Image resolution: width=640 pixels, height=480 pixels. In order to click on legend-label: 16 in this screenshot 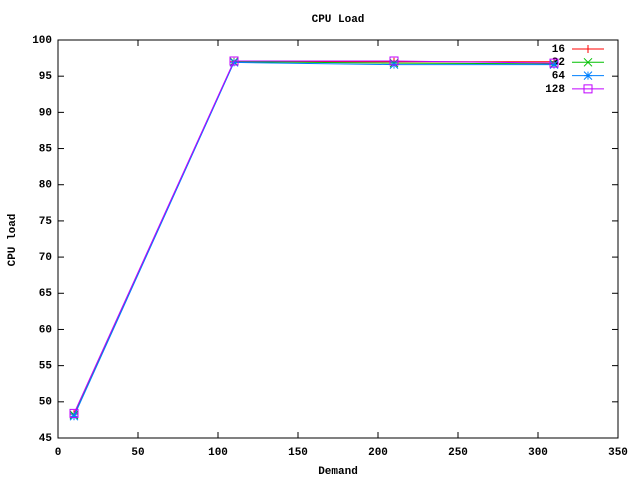, I will do `click(558, 50)`.